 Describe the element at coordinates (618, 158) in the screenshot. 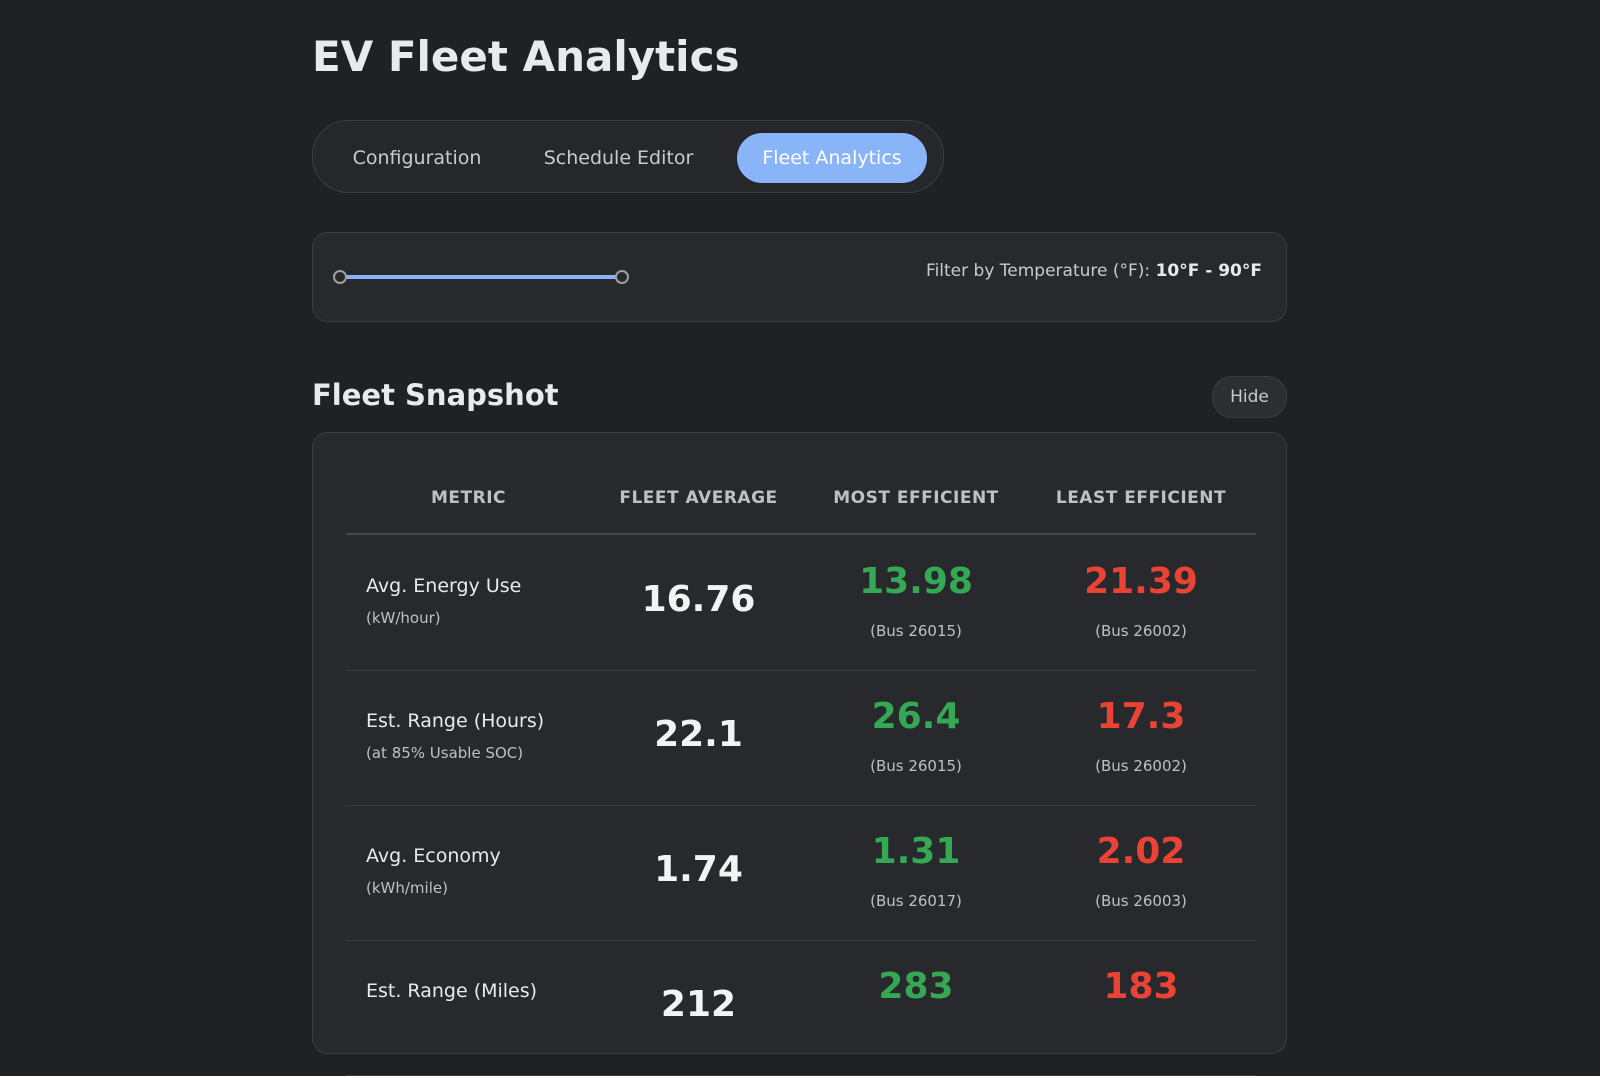

I see `tab: Schedule Editor` at that location.